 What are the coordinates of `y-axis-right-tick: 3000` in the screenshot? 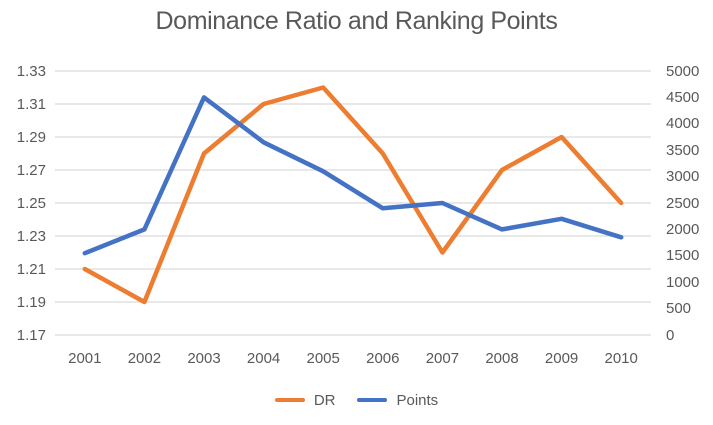 It's located at (683, 177).